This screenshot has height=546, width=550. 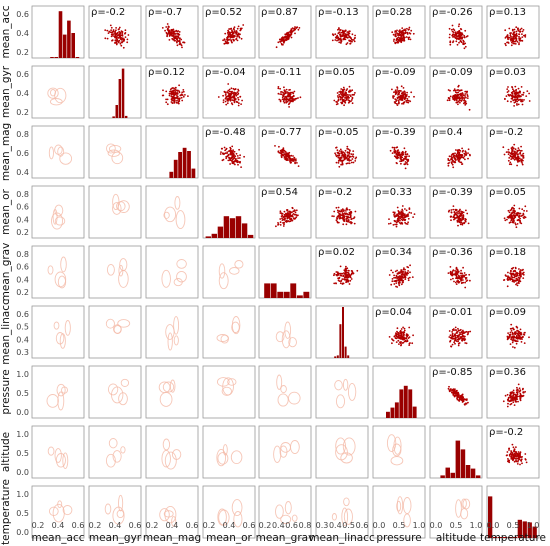 What do you see at coordinates (348, 525) in the screenshot?
I see `x-tick-label: 0.5` at bounding box center [348, 525].